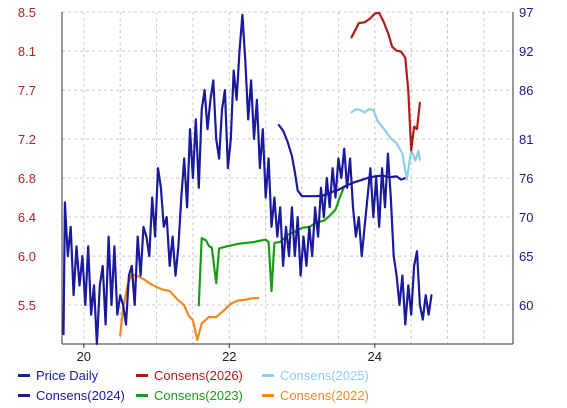 The height and width of the screenshot is (408, 567). Describe the element at coordinates (84, 355) in the screenshot. I see `x-tick-label: 20` at that location.